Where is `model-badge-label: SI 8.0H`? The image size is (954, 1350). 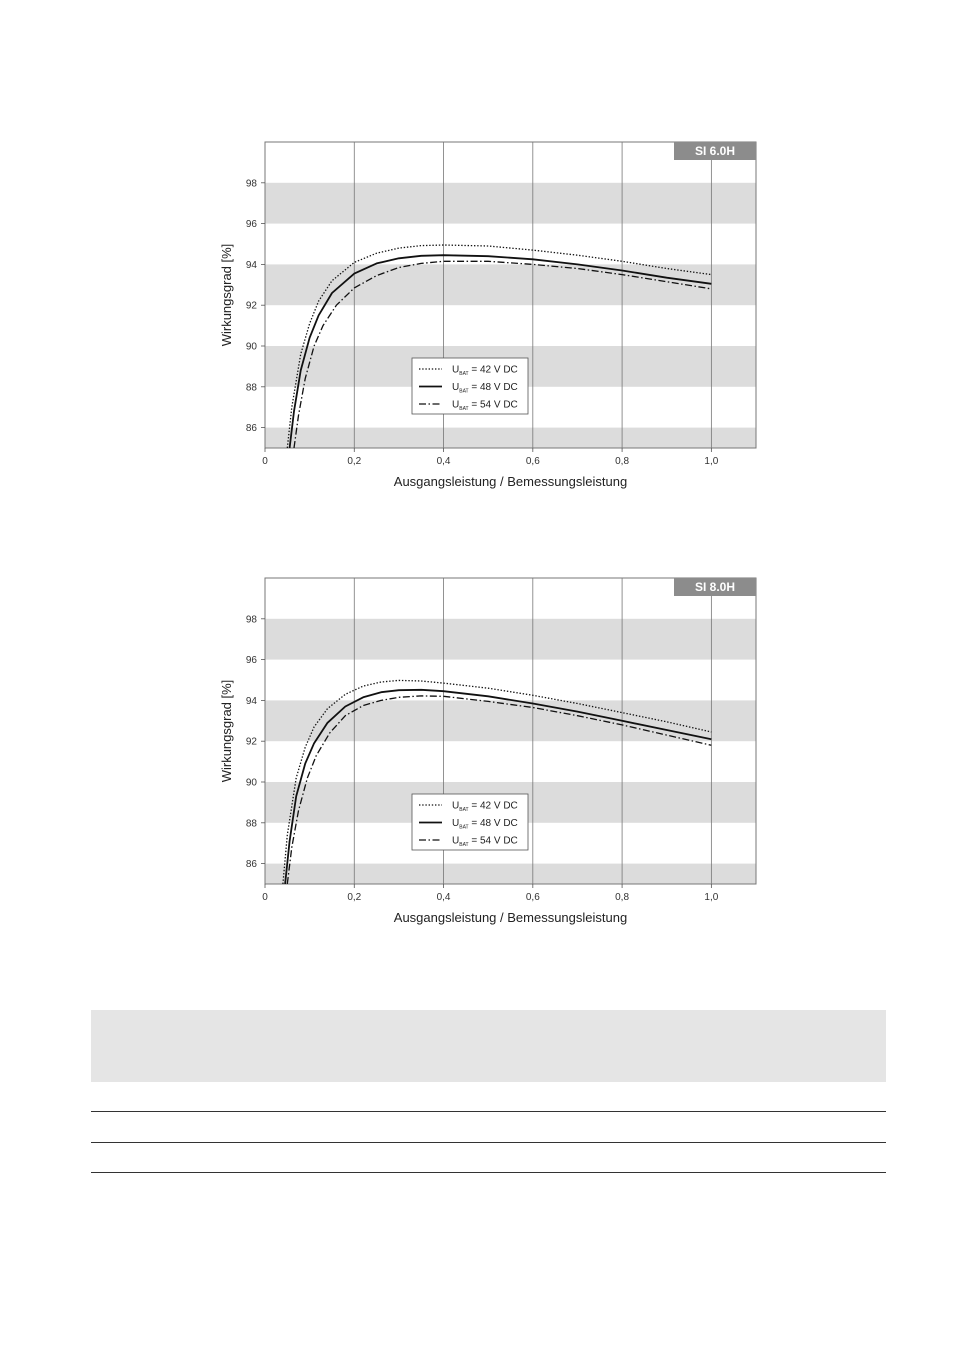 model-badge-label: SI 8.0H is located at coordinates (715, 587).